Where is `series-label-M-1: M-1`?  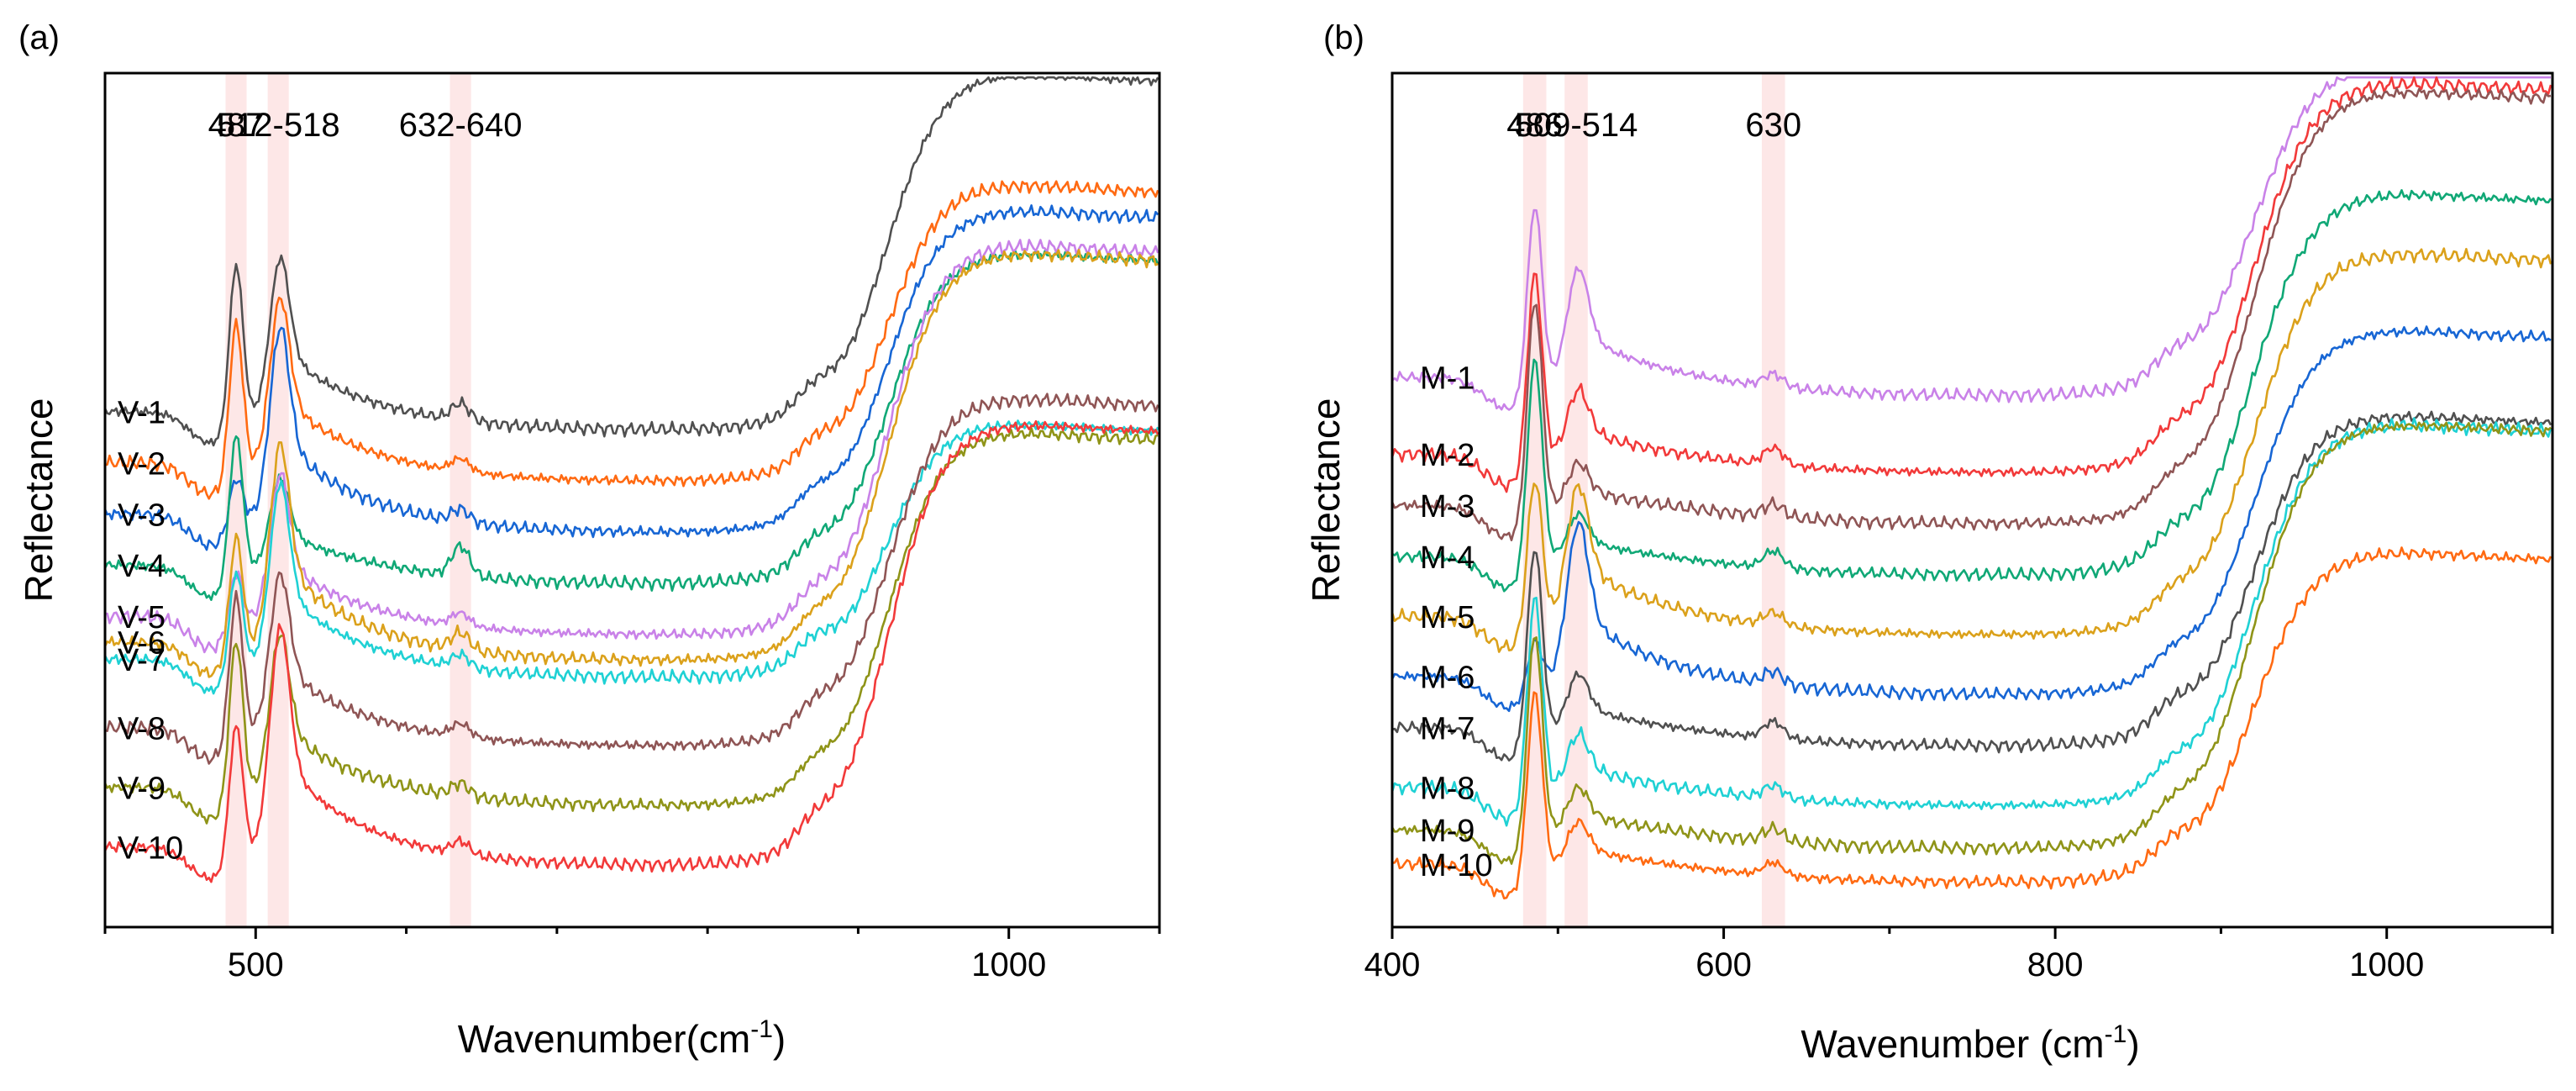
series-label-M-1: M-1 is located at coordinates (1447, 379).